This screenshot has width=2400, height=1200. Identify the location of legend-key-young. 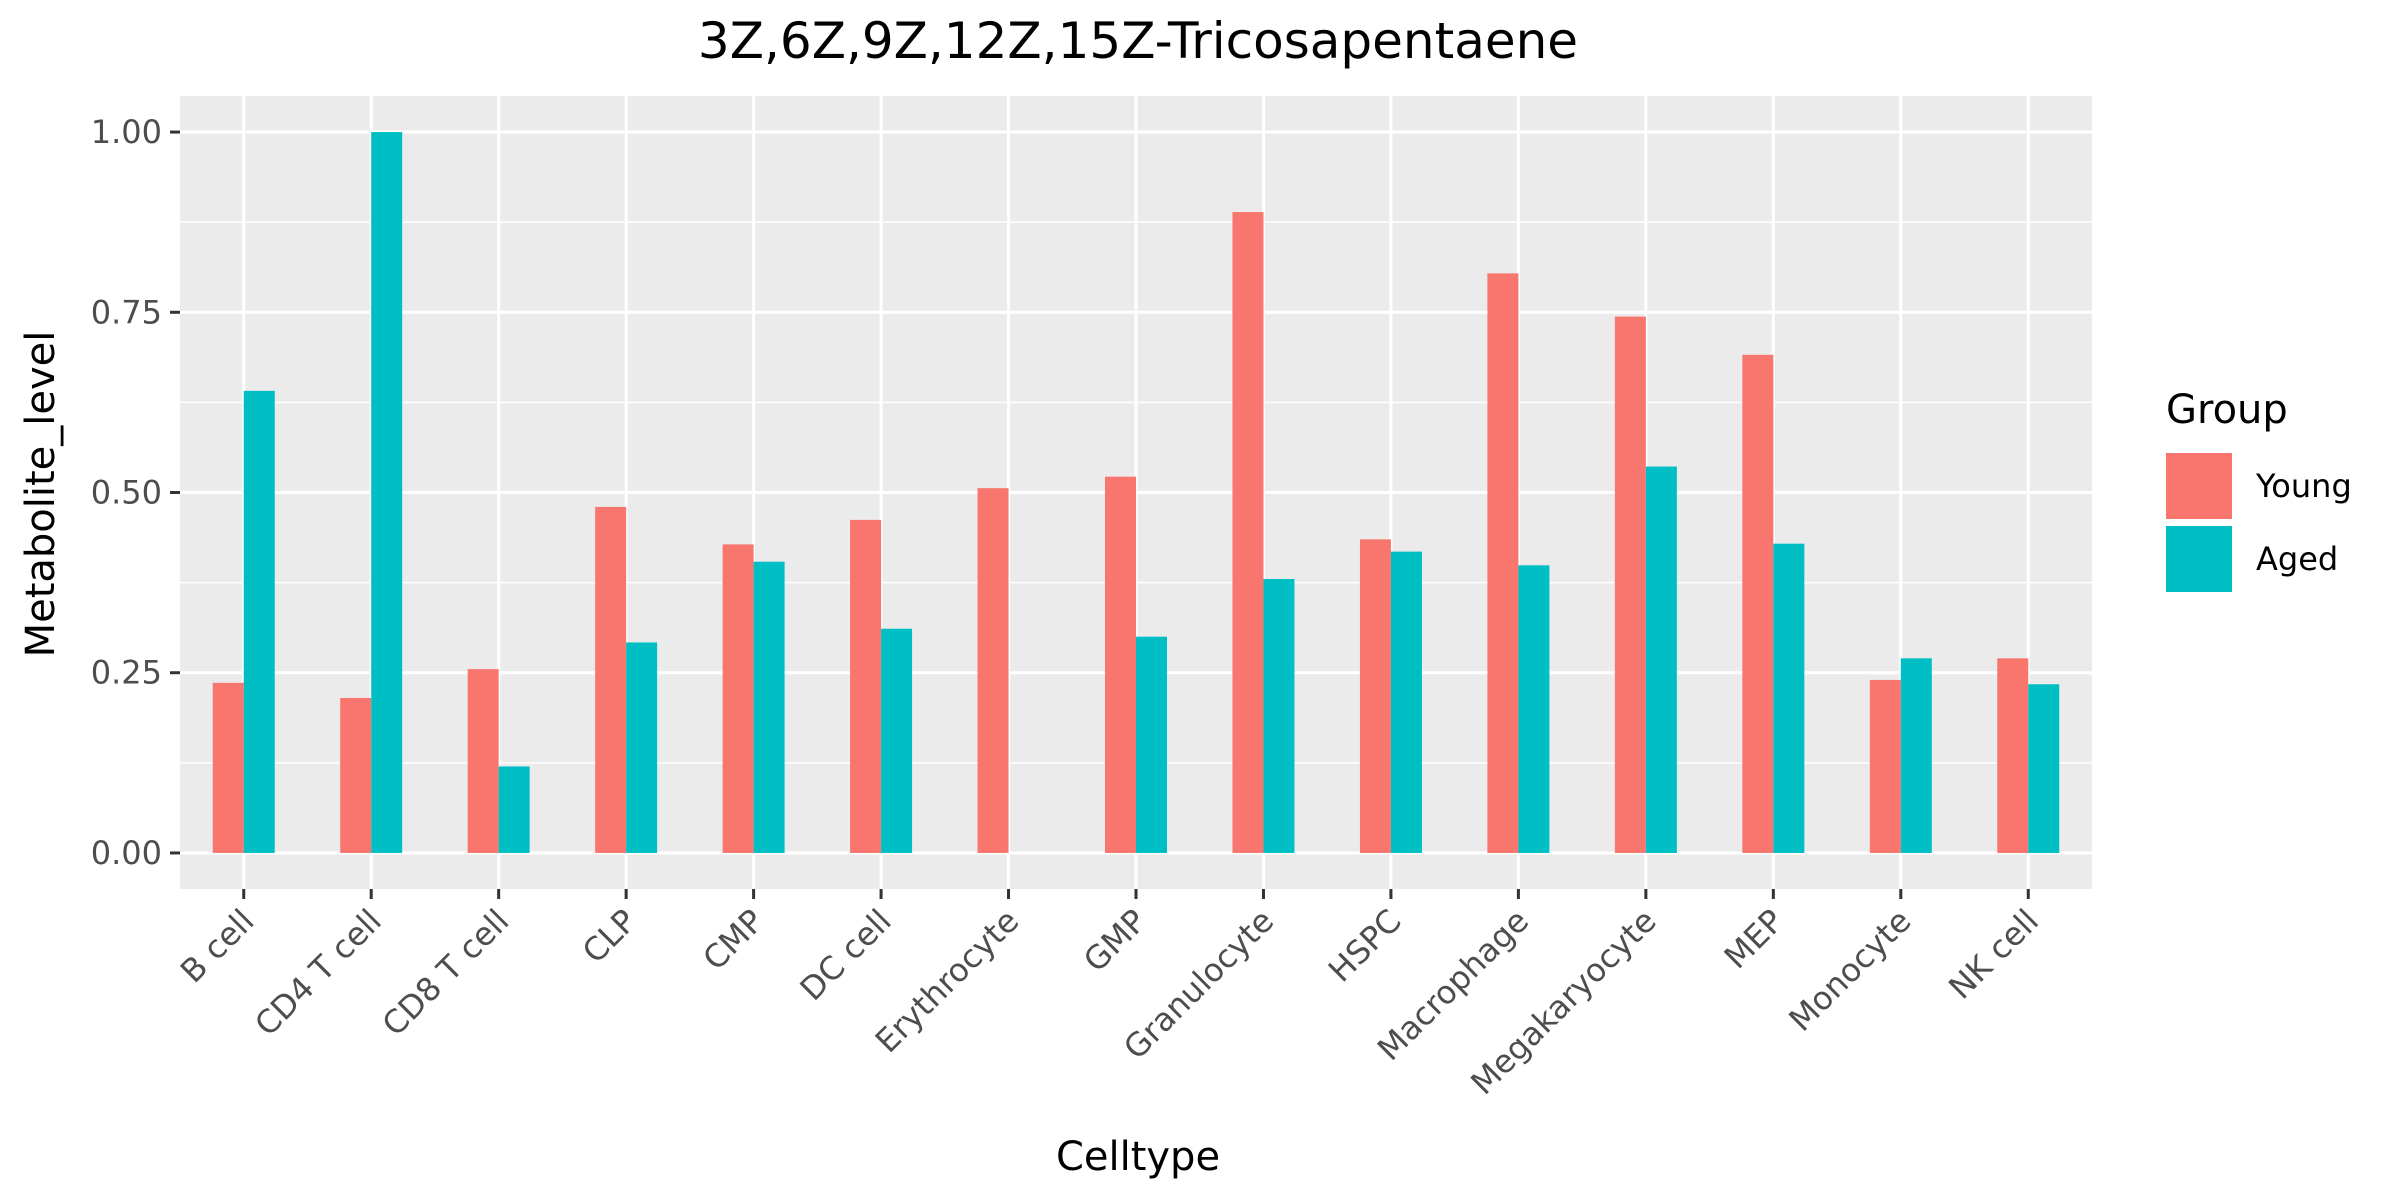
(2199, 486).